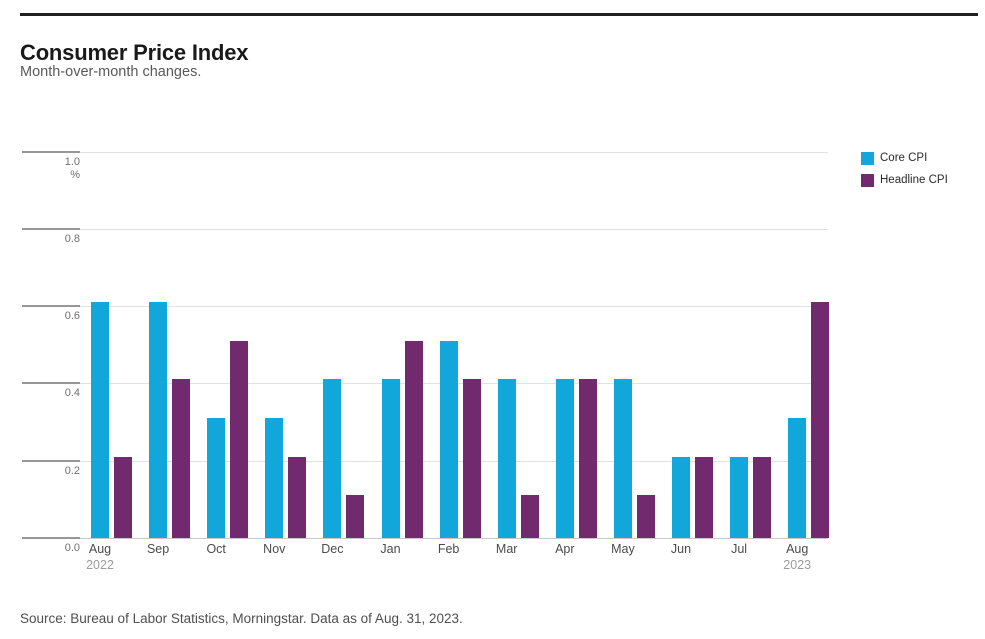  Describe the element at coordinates (623, 549) in the screenshot. I see `x-tick-label: May` at that location.